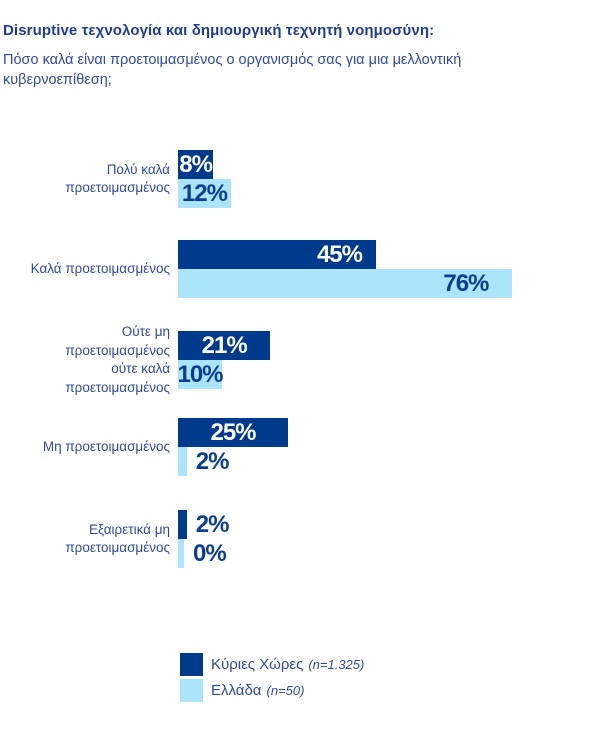 This screenshot has width=600, height=752. What do you see at coordinates (100, 268) in the screenshot?
I see `category-label-line: Καλά προετοιμασμένος` at bounding box center [100, 268].